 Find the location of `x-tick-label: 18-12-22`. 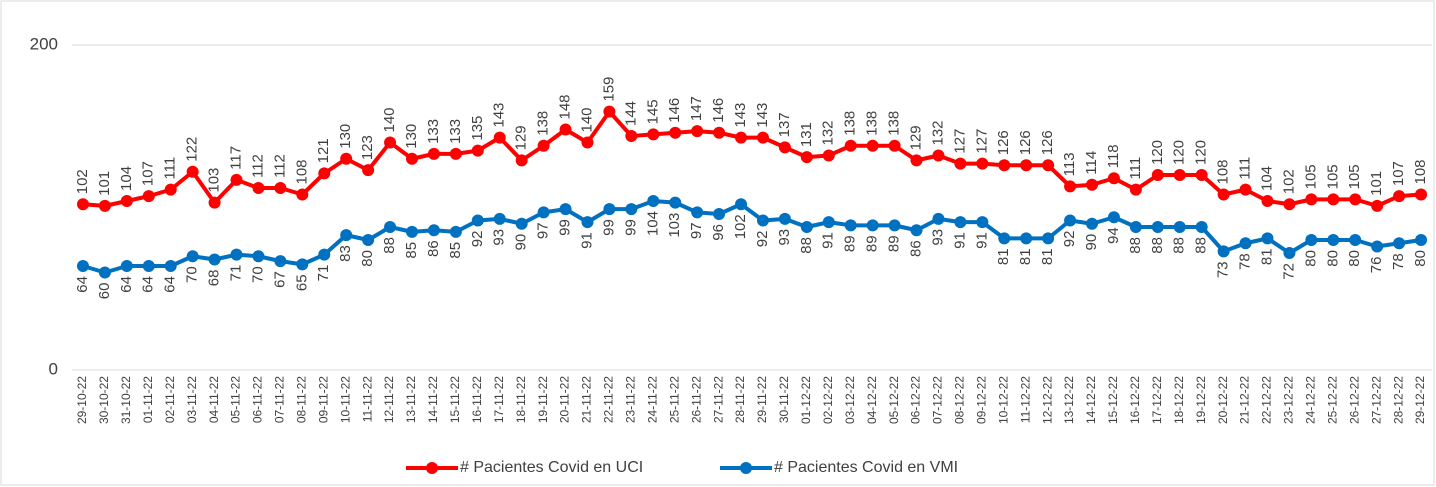

x-tick-label: 18-12-22 is located at coordinates (1179, 400).